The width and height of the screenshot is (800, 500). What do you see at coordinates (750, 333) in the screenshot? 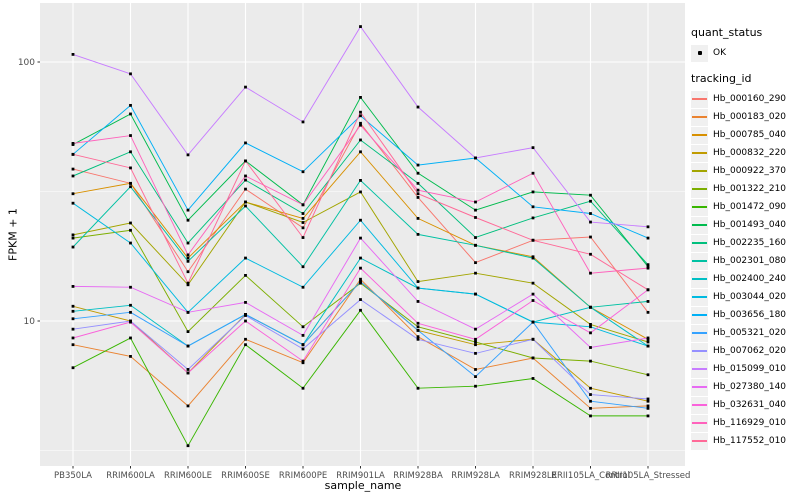
I see `legend-label-tracking-id: Hb_005321_020` at bounding box center [750, 333].